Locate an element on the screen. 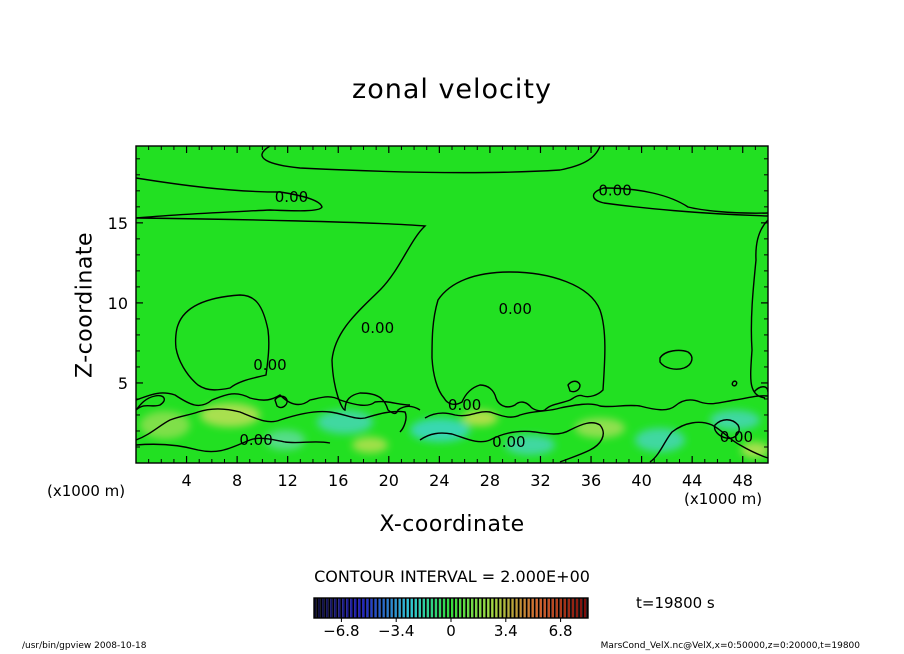 Image resolution: width=904 pixels, height=654 pixels. x-tick-label: 24 is located at coordinates (439, 480).